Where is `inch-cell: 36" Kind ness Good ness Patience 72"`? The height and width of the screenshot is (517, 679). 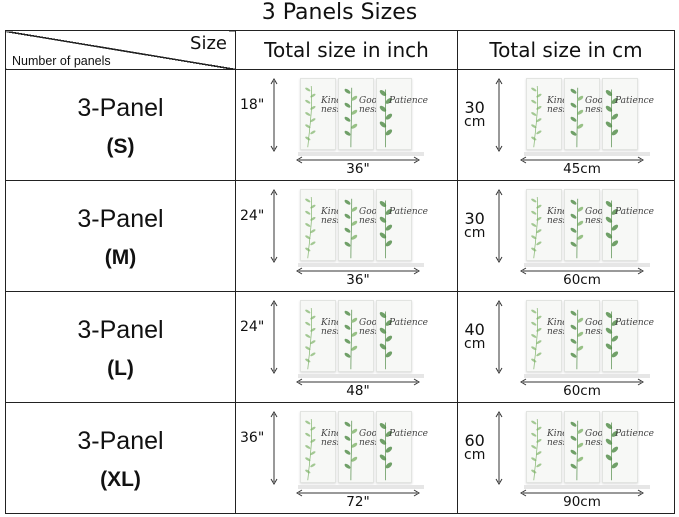
inch-cell: 36" Kind ness Good ness Patience 72" is located at coordinates (346, 458).